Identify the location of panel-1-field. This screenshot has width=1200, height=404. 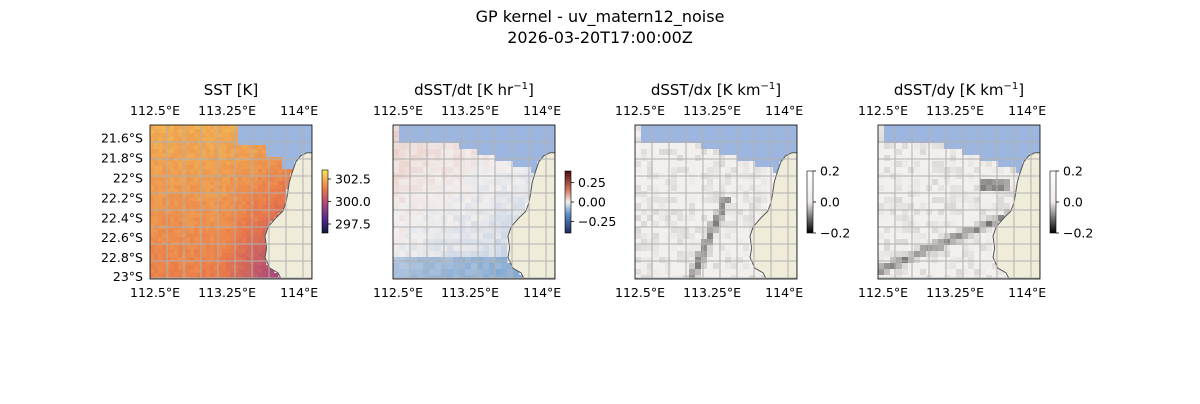
(231, 202).